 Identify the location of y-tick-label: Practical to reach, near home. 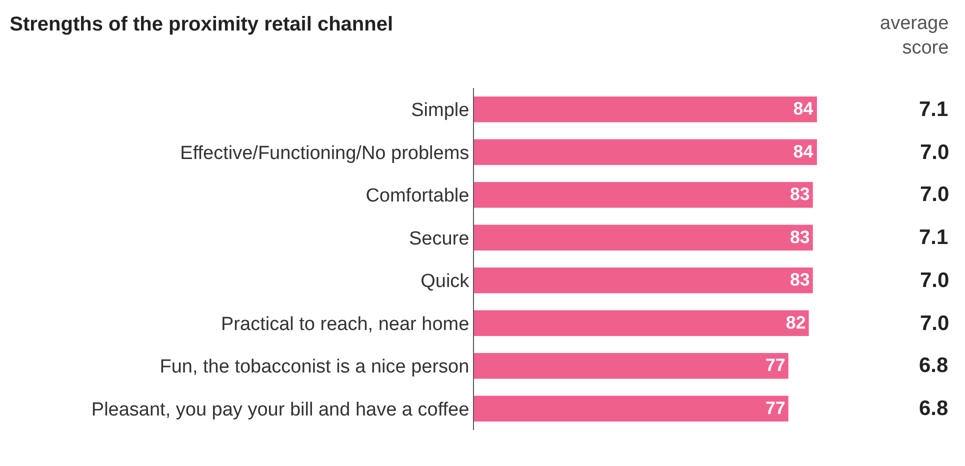
(345, 324).